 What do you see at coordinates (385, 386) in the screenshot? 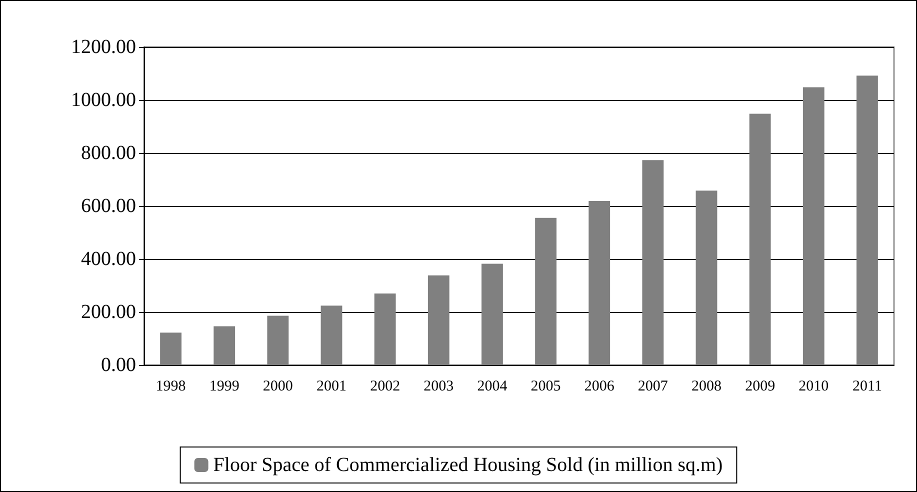
I see `x-tick-label: 2002` at bounding box center [385, 386].